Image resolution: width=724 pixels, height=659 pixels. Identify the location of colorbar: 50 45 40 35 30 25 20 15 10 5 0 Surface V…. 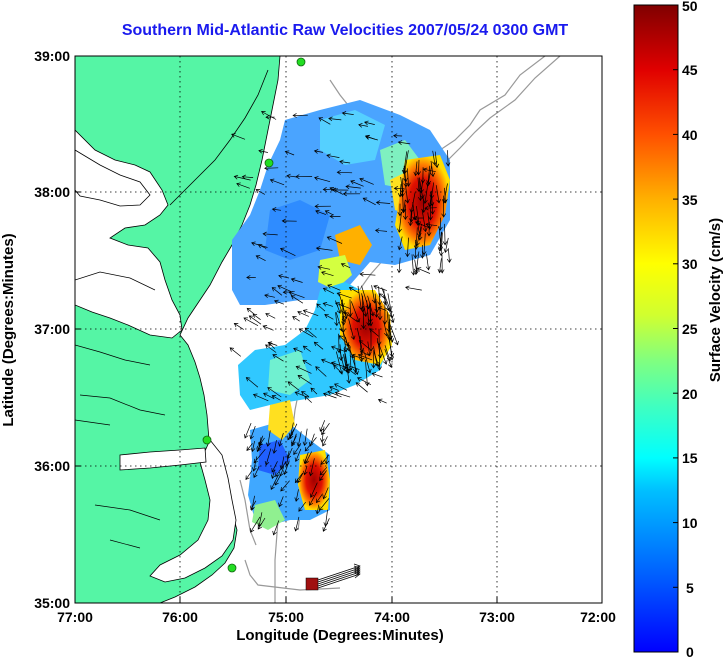
(678, 329).